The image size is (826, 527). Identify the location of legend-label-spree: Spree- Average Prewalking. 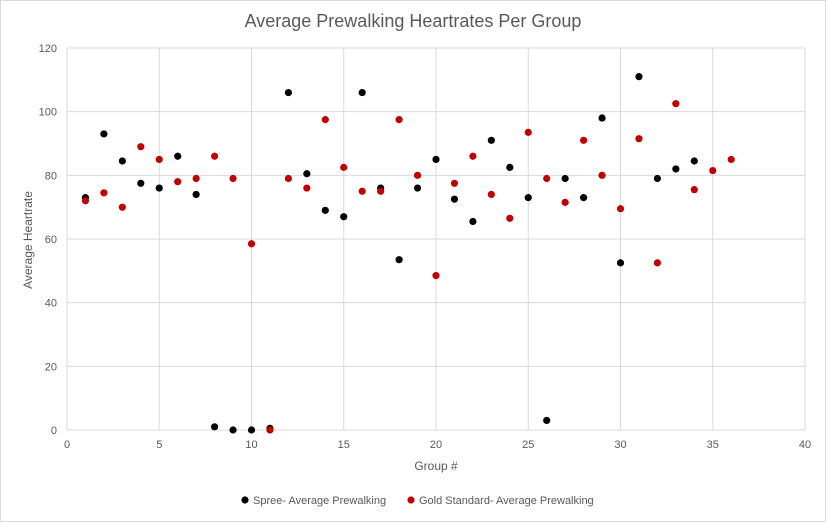
(319, 501).